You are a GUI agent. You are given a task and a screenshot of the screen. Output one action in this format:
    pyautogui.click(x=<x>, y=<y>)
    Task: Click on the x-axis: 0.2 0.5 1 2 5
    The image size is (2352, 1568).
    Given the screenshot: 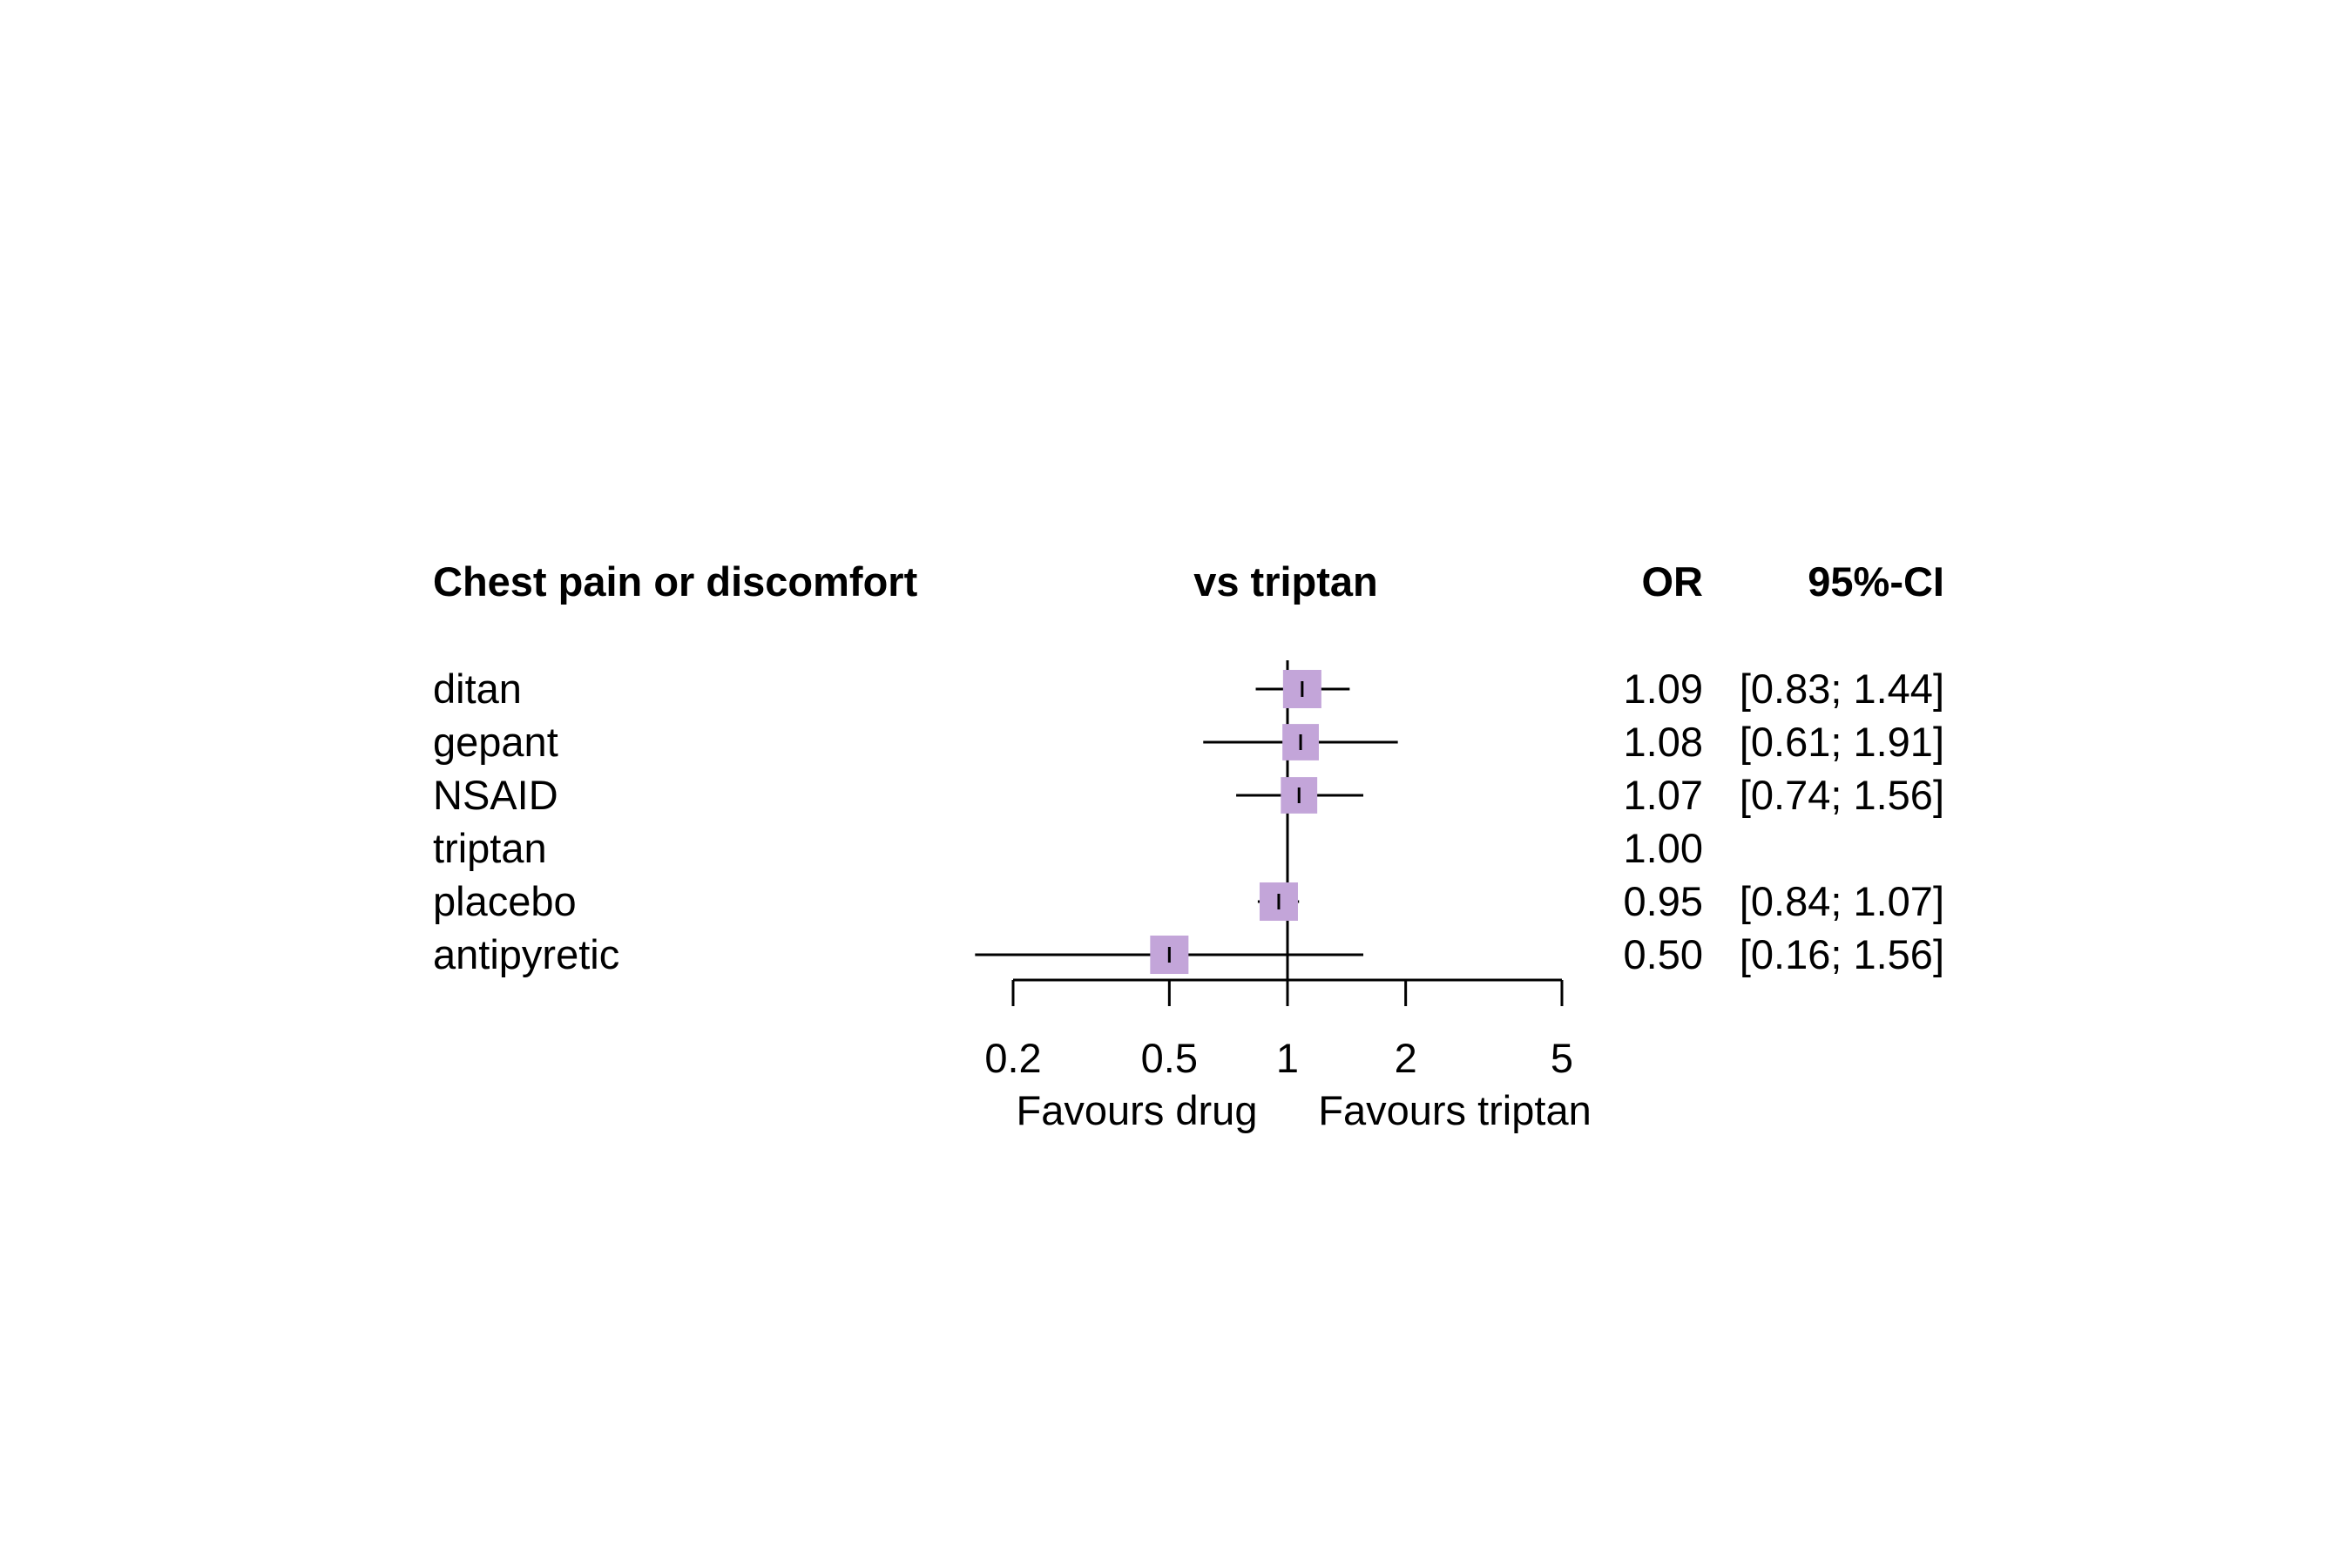 What is the action you would take?
    pyautogui.click(x=1278, y=1029)
    